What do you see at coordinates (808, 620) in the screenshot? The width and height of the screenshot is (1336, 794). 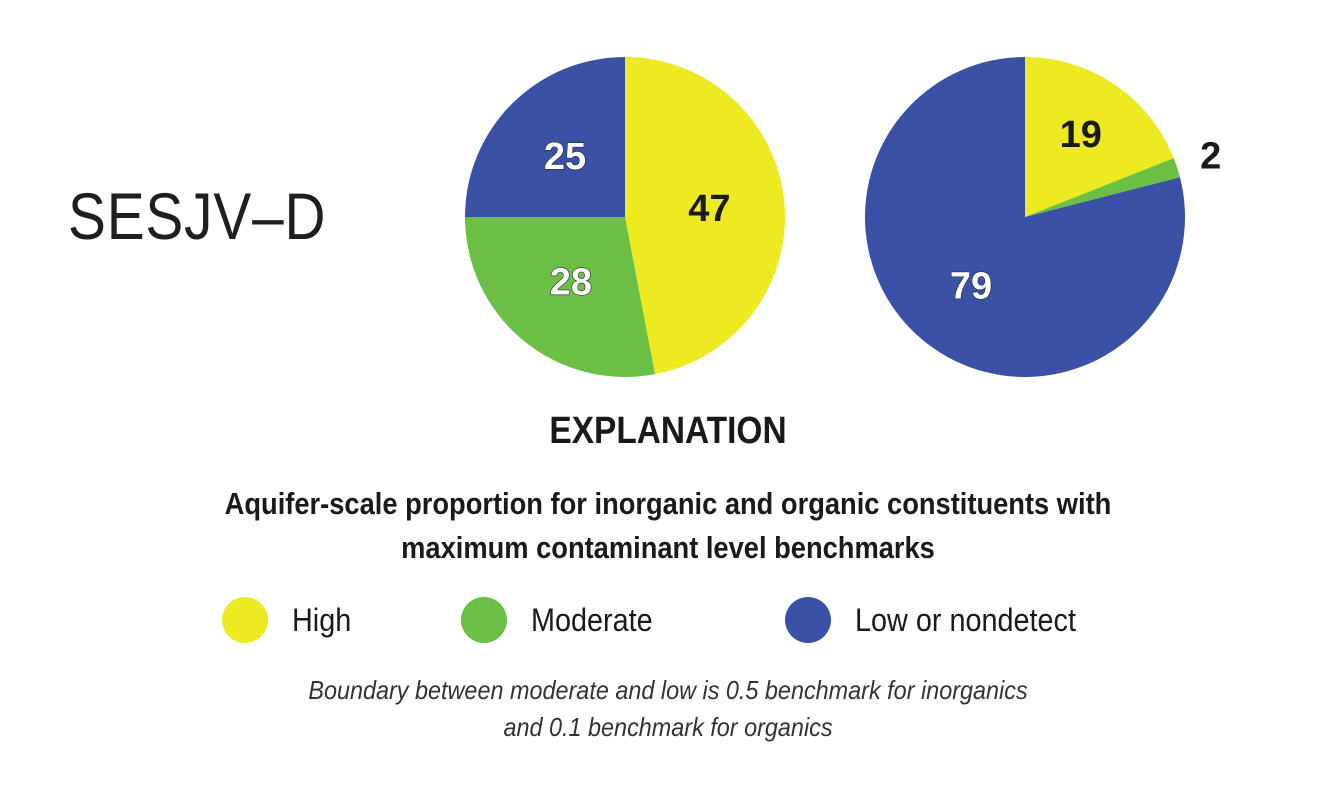 I see `legend-swatch-low` at bounding box center [808, 620].